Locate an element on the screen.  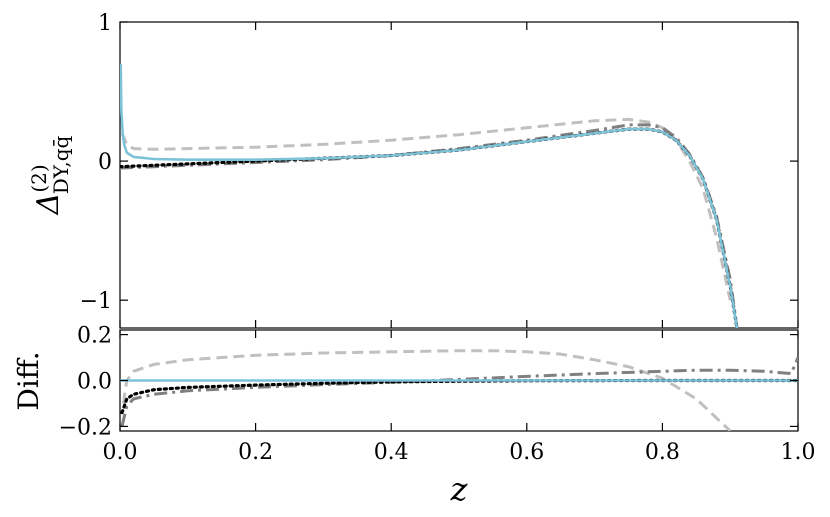
diff-y-axis-label: Diff. is located at coordinates (28, 380).